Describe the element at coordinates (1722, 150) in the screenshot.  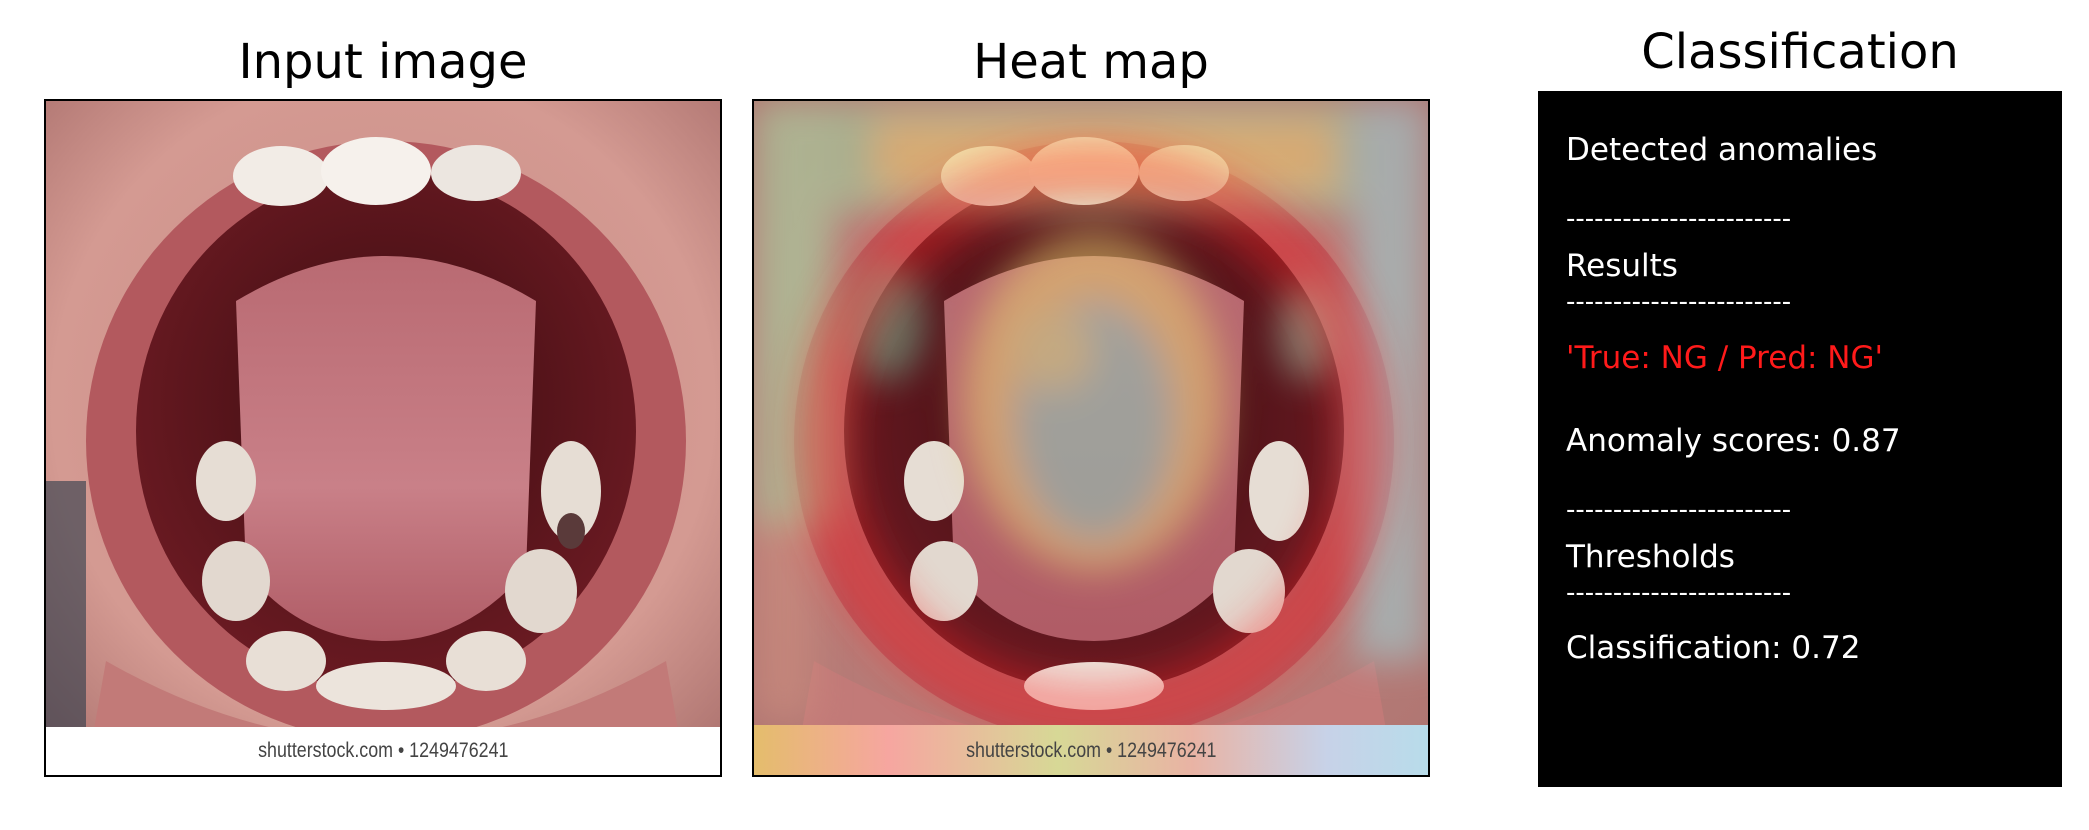
I see `detected-anomalies-label: Detected anomalies` at that location.